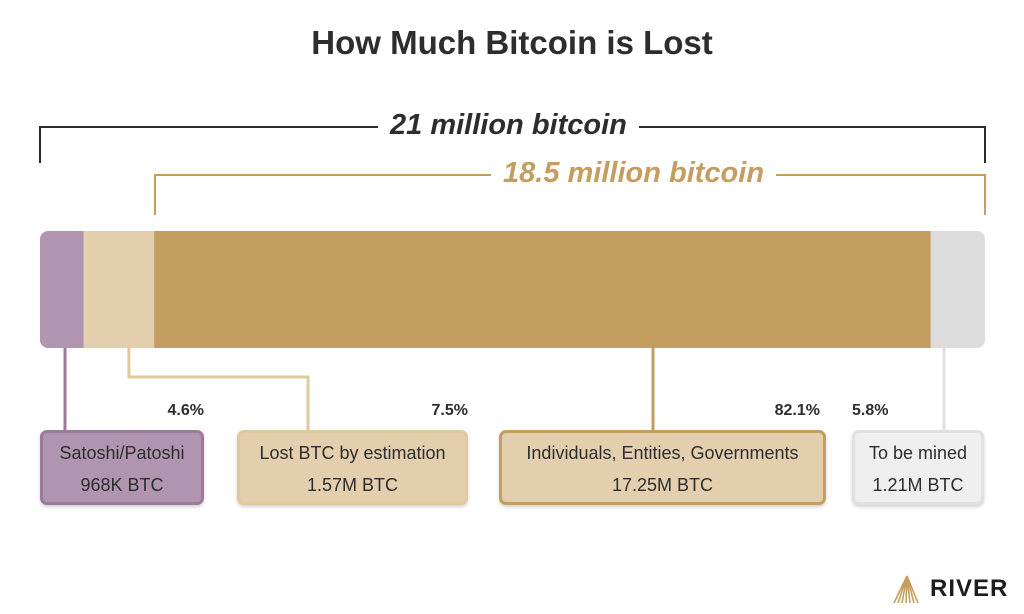 This screenshot has height=614, width=1024. Describe the element at coordinates (543, 289) in the screenshot. I see `bar-segment-individuals` at that location.